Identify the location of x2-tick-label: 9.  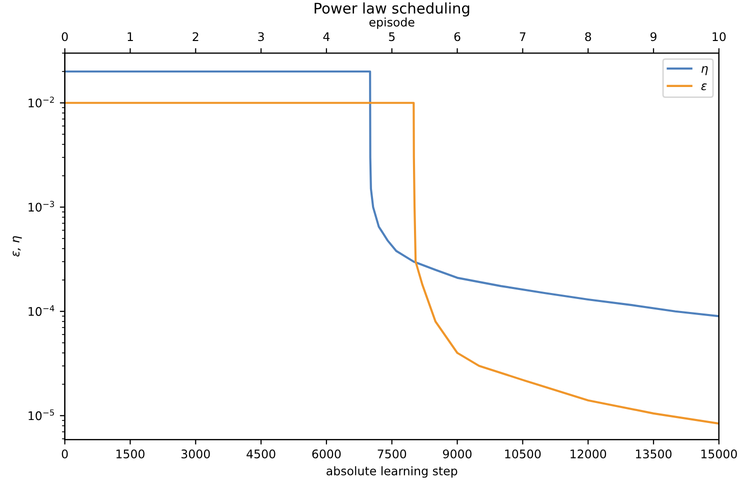
(653, 37).